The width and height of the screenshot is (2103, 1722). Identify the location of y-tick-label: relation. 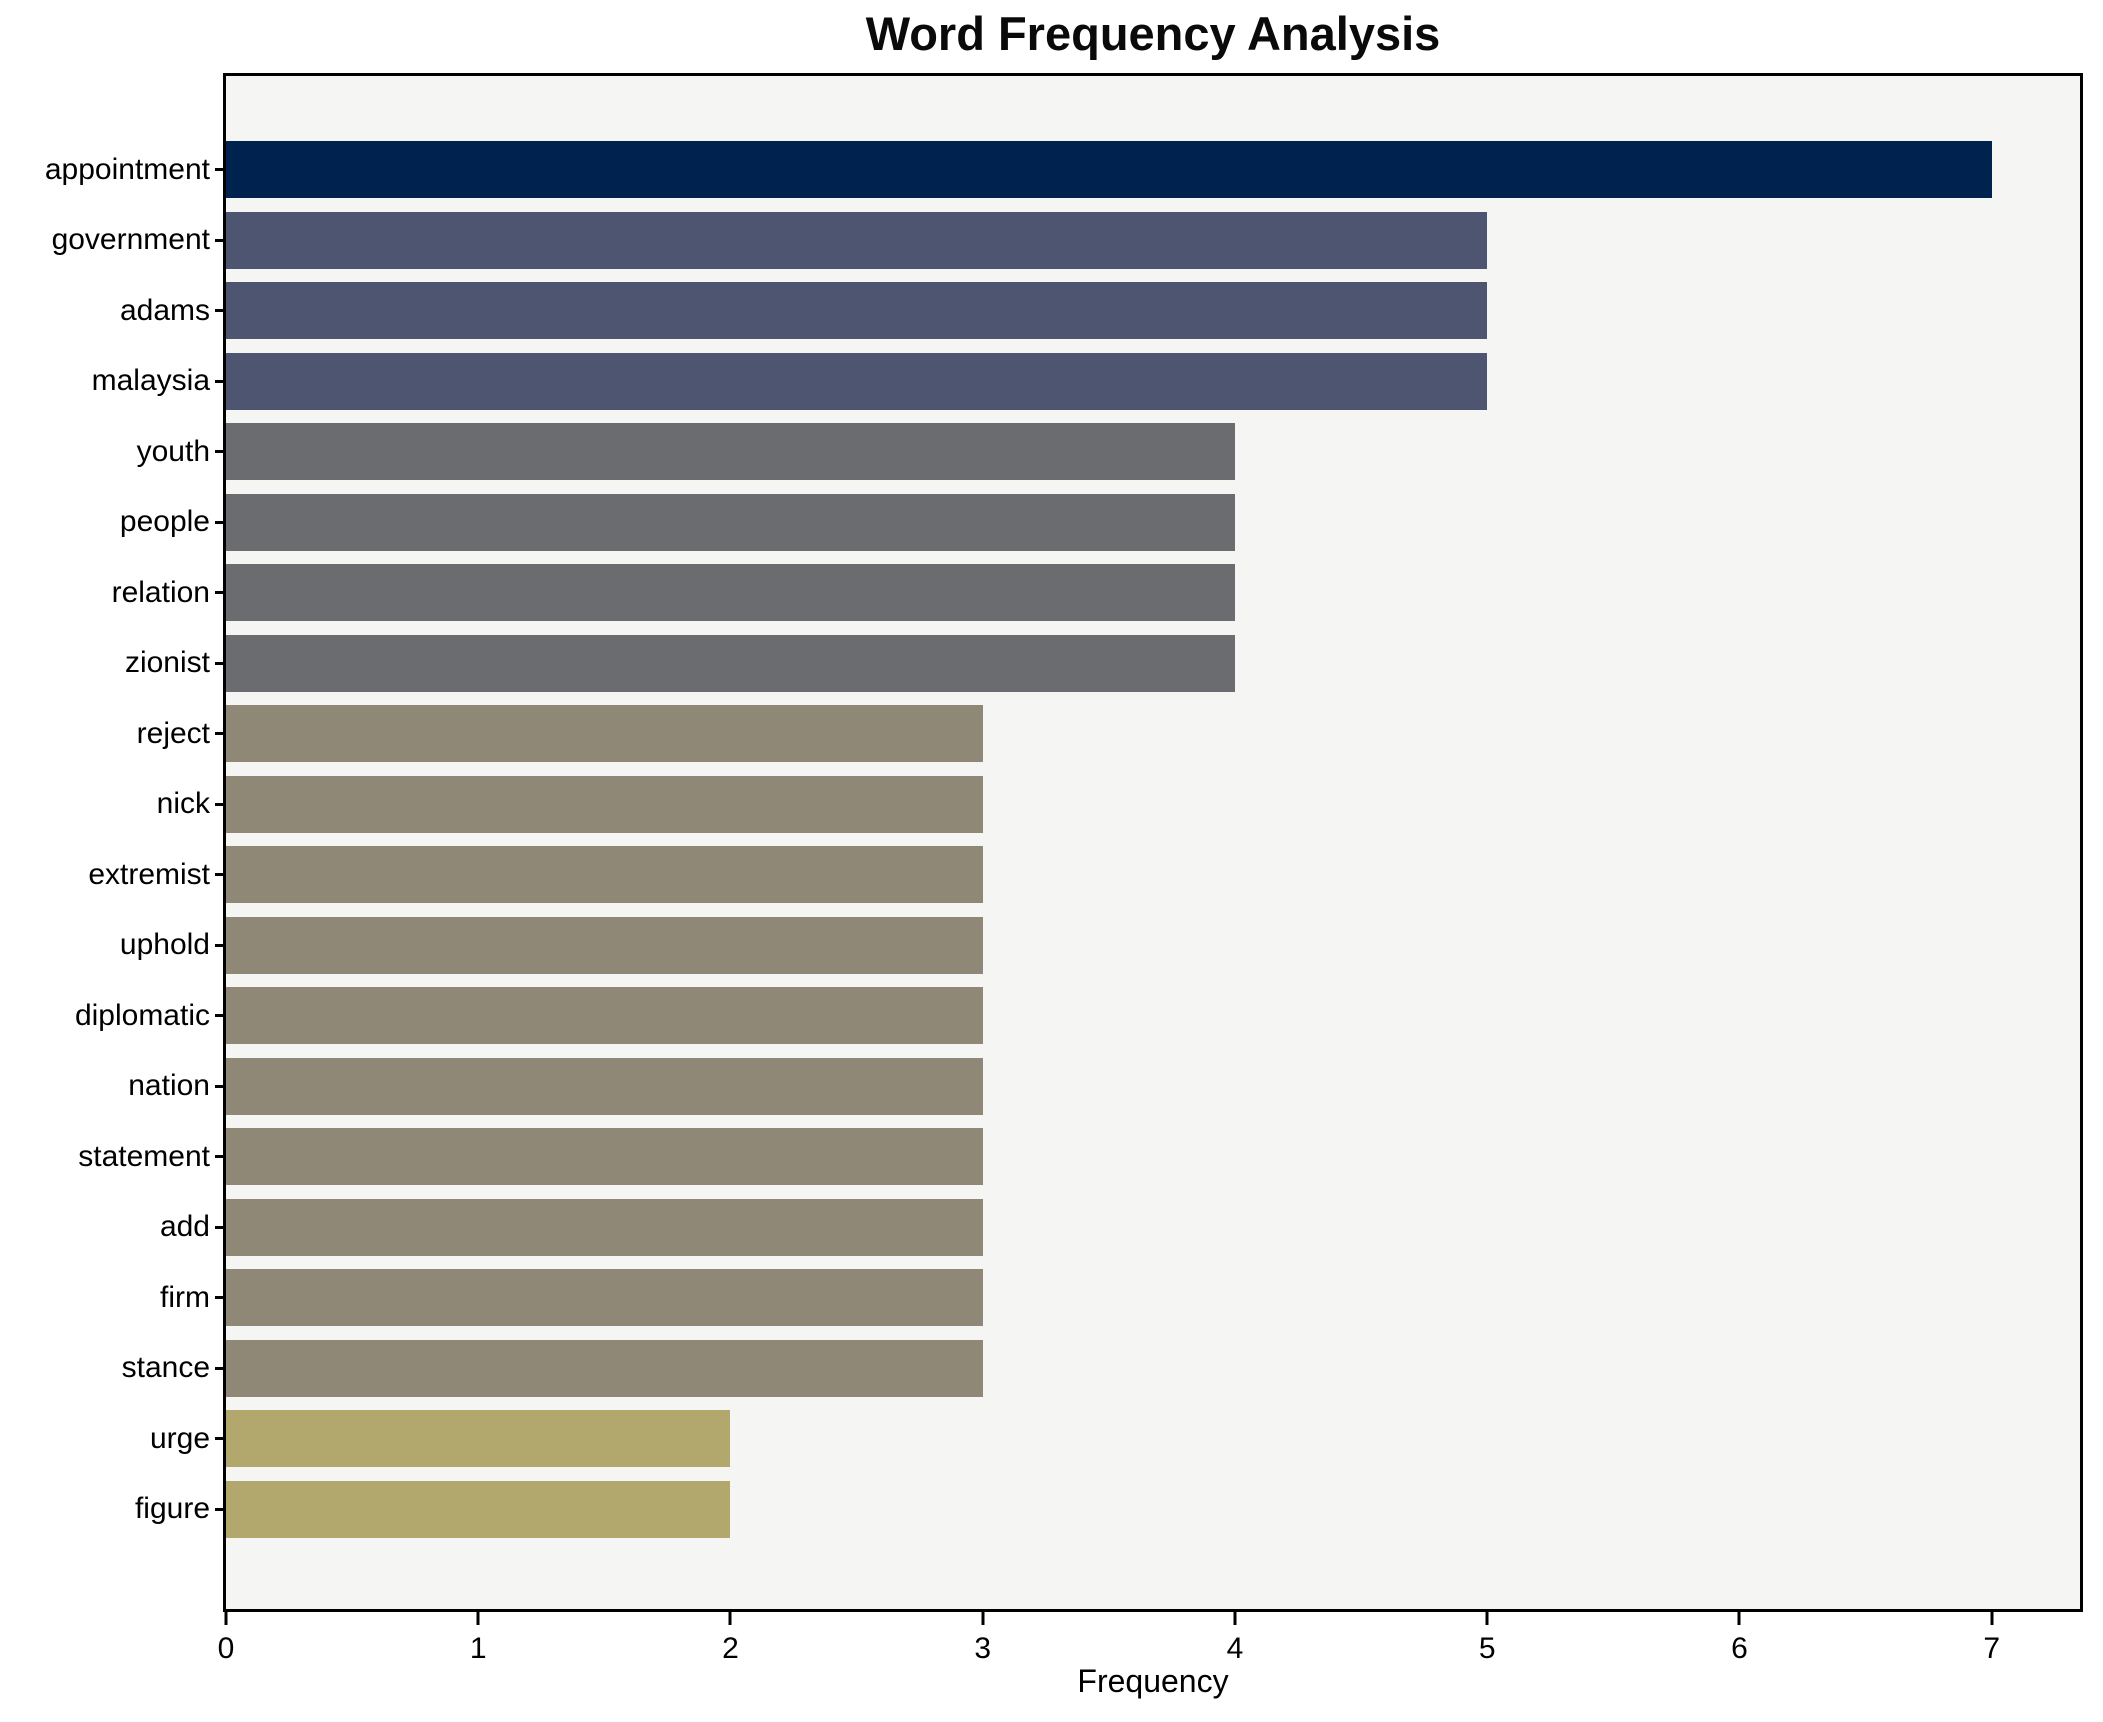
(160, 592).